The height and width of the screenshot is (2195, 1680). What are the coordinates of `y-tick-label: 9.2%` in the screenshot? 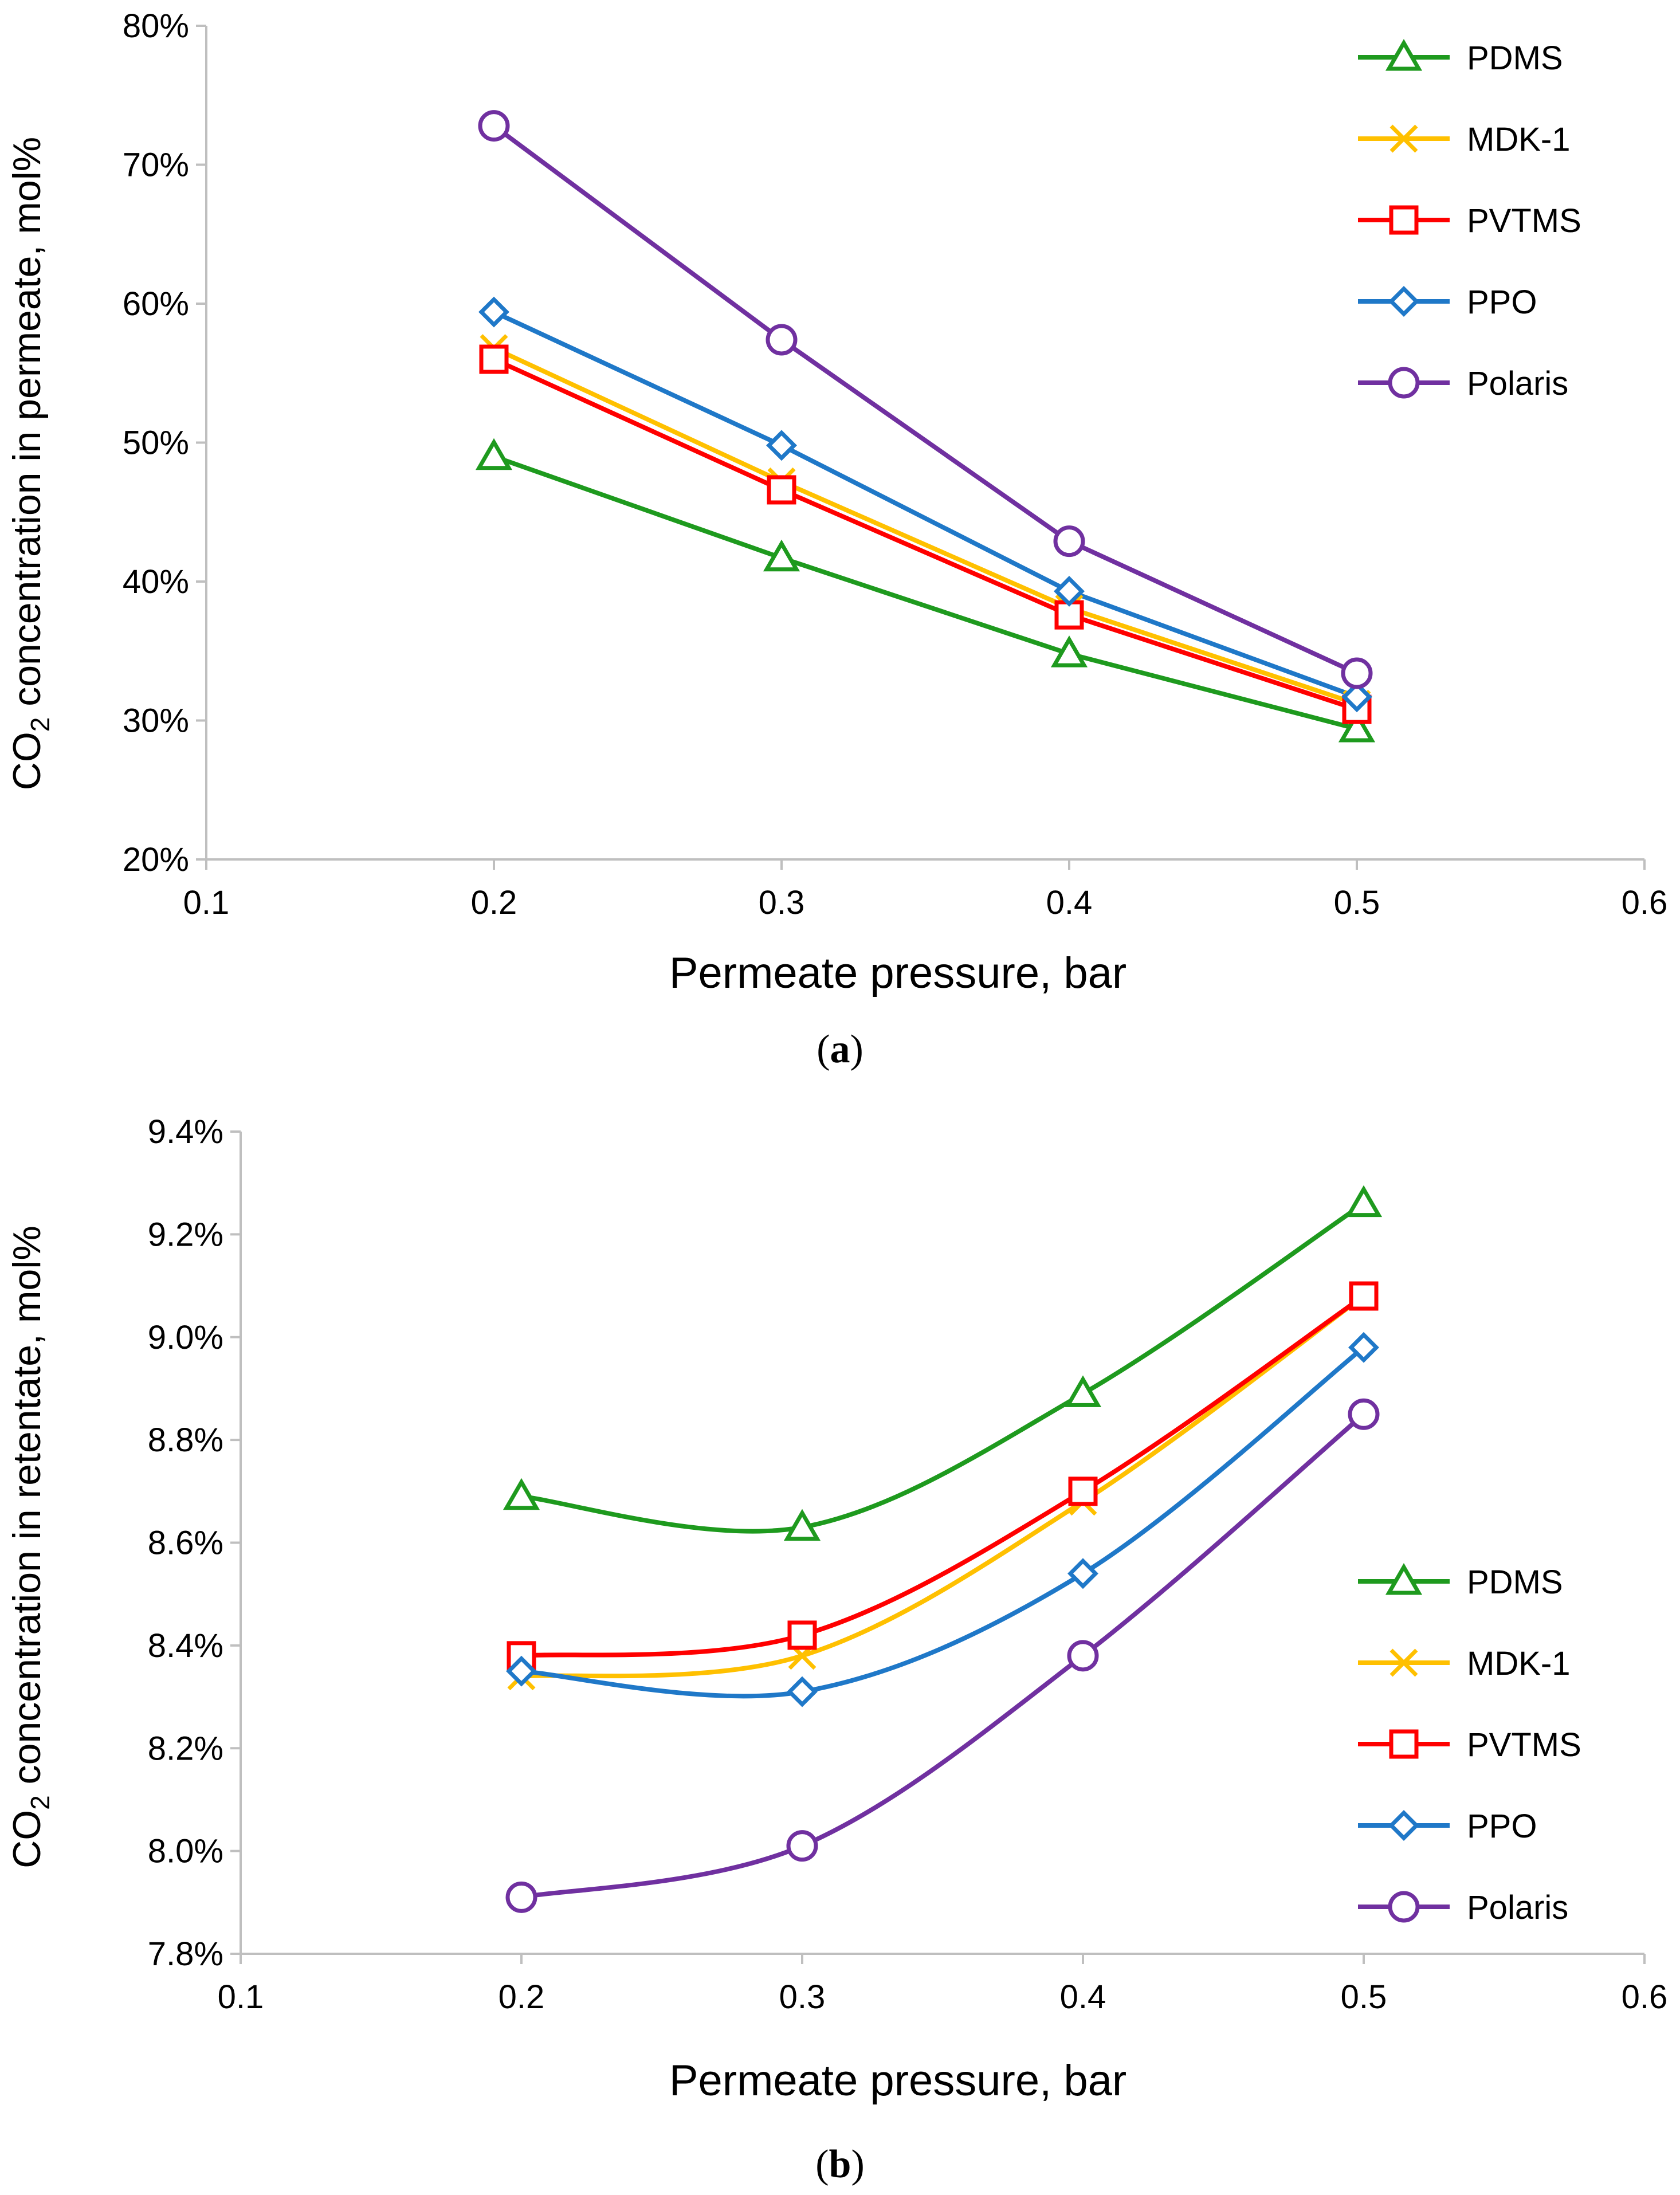 It's located at (185, 1234).